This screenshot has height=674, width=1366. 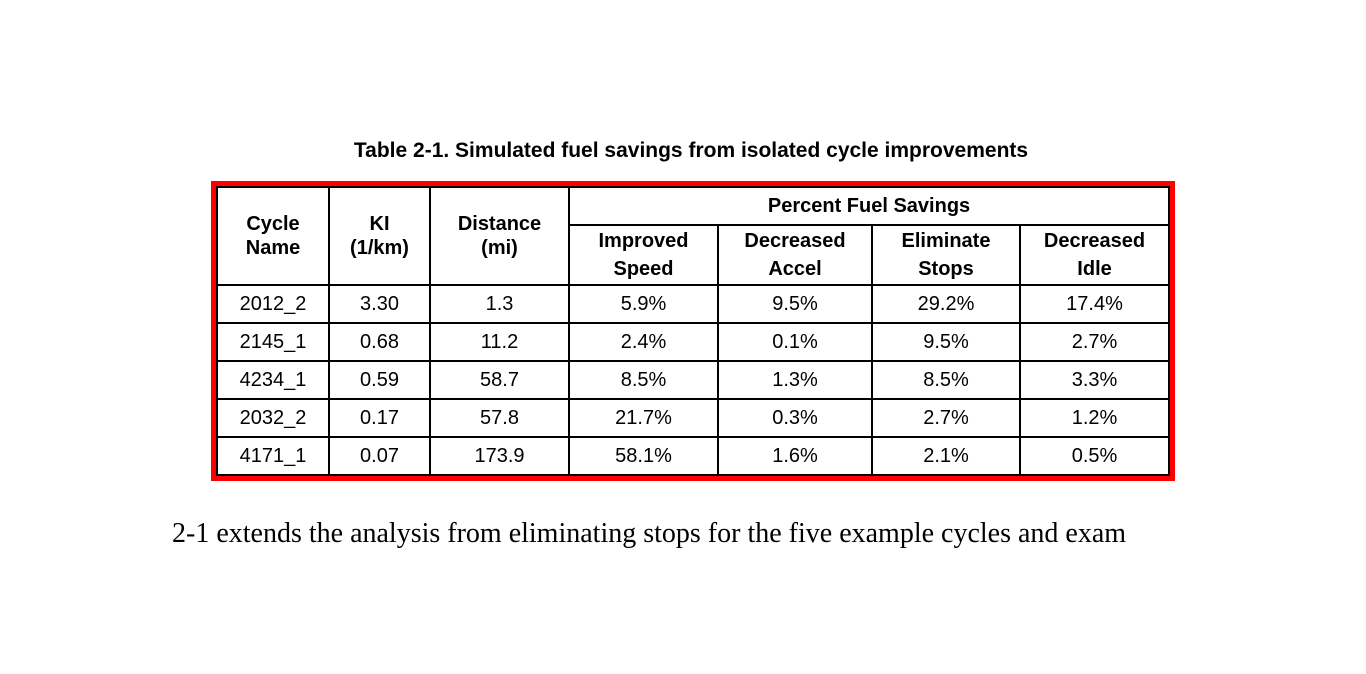 I want to click on cell-cycle-name: 4234_1, so click(x=273, y=380).